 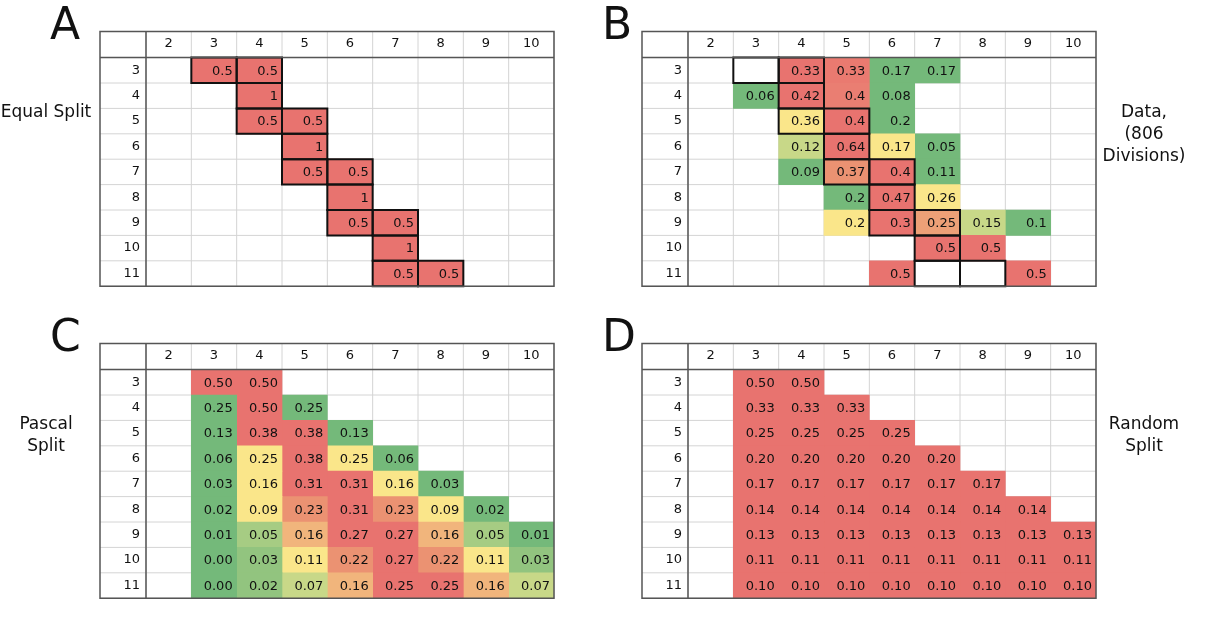 What do you see at coordinates (677, 222) in the screenshot?
I see `y-tick-label: 9` at bounding box center [677, 222].